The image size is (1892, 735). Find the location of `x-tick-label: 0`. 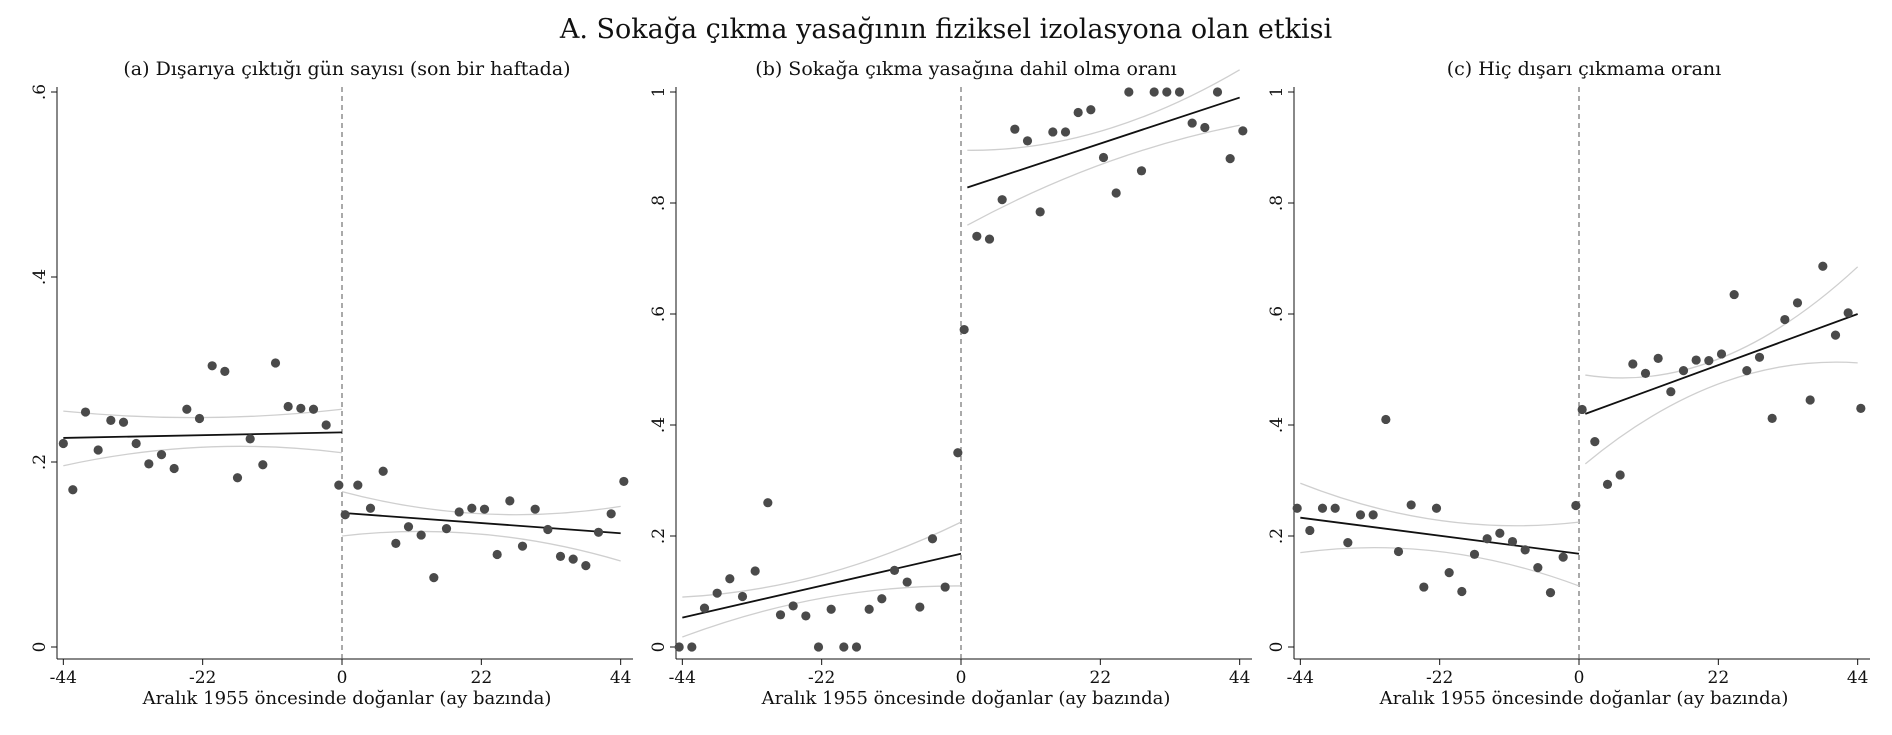

x-tick-label: 0 is located at coordinates (342, 678).